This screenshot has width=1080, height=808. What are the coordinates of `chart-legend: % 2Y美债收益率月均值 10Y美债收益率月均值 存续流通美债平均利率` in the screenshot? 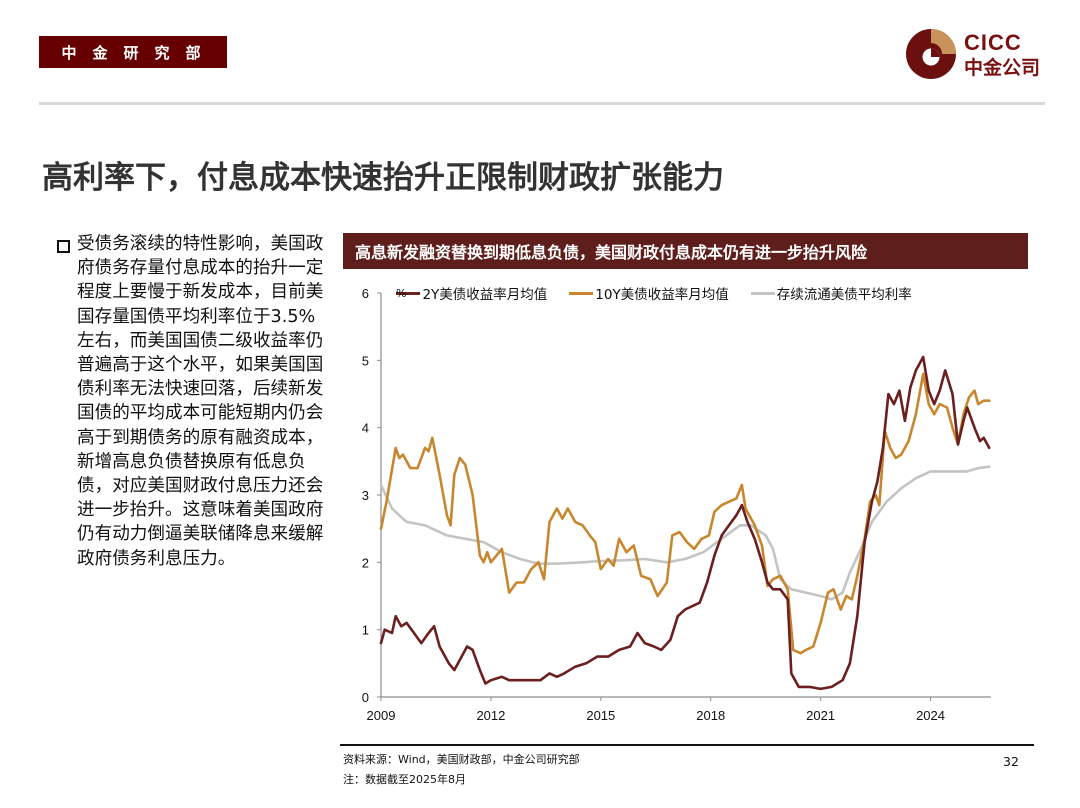 It's located at (665, 293).